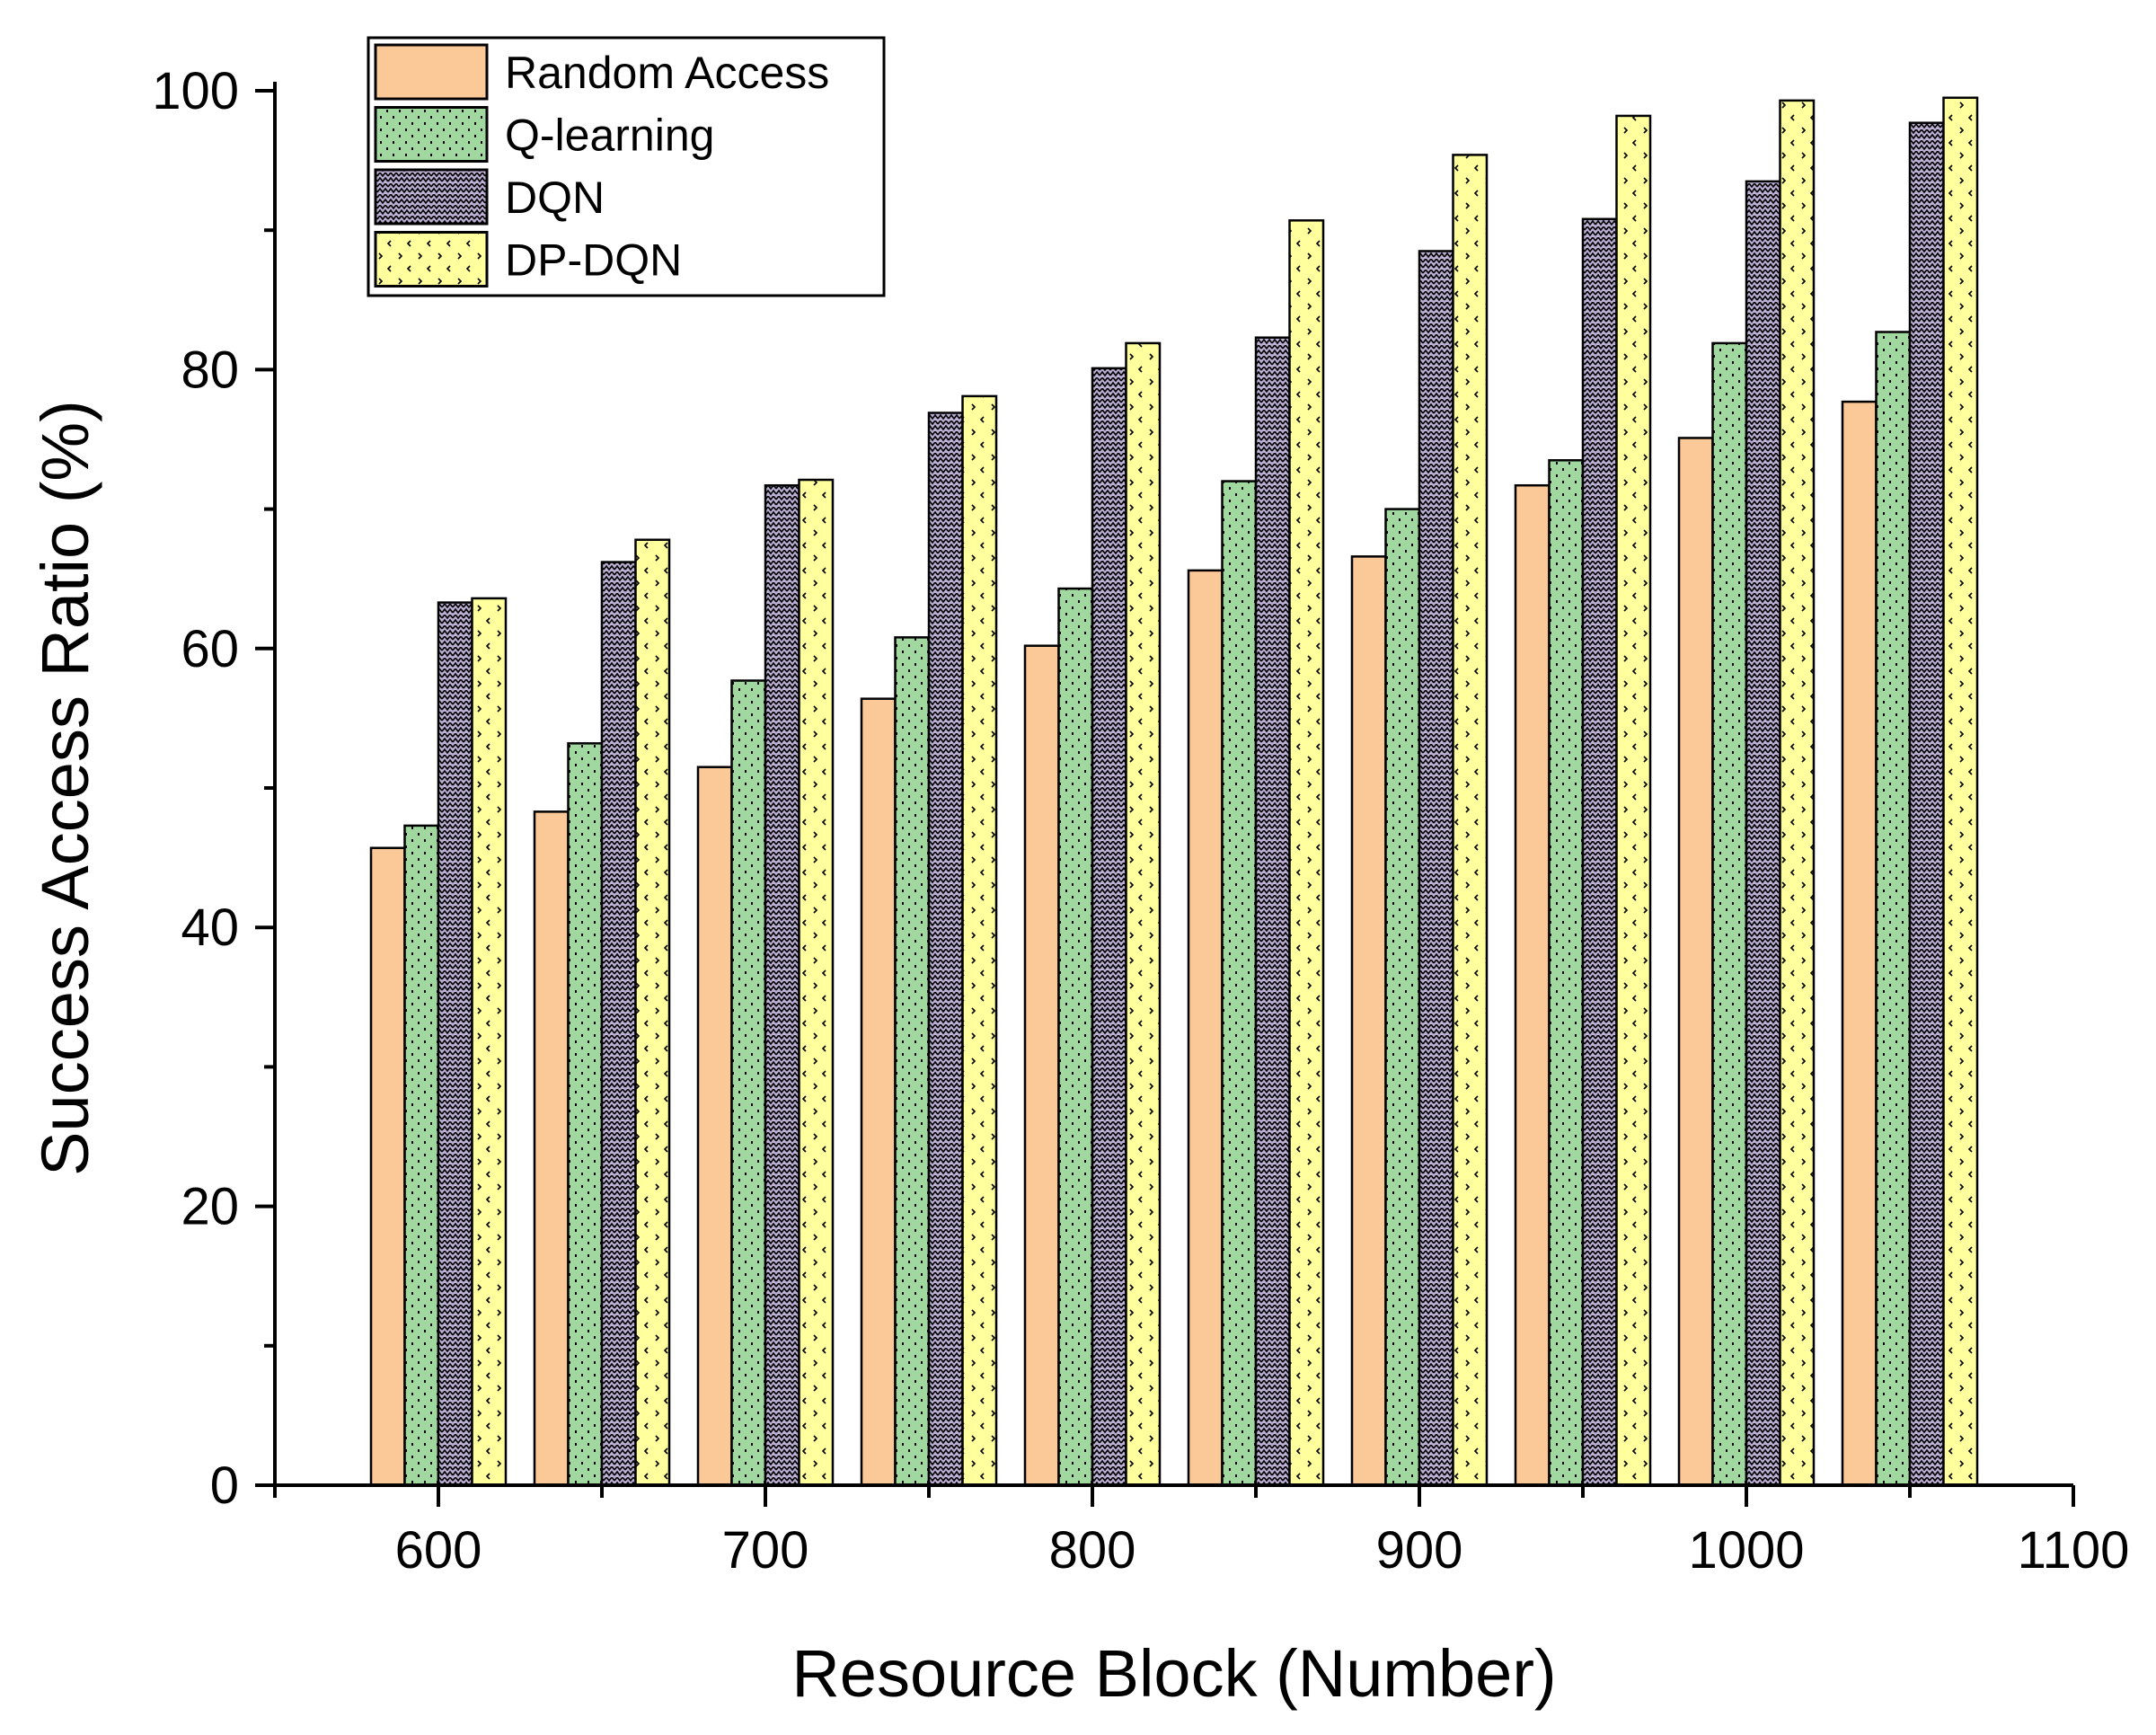 This screenshot has height=1735, width=2156. Describe the element at coordinates (1746, 1550) in the screenshot. I see `x-tick-label: 1000` at that location.